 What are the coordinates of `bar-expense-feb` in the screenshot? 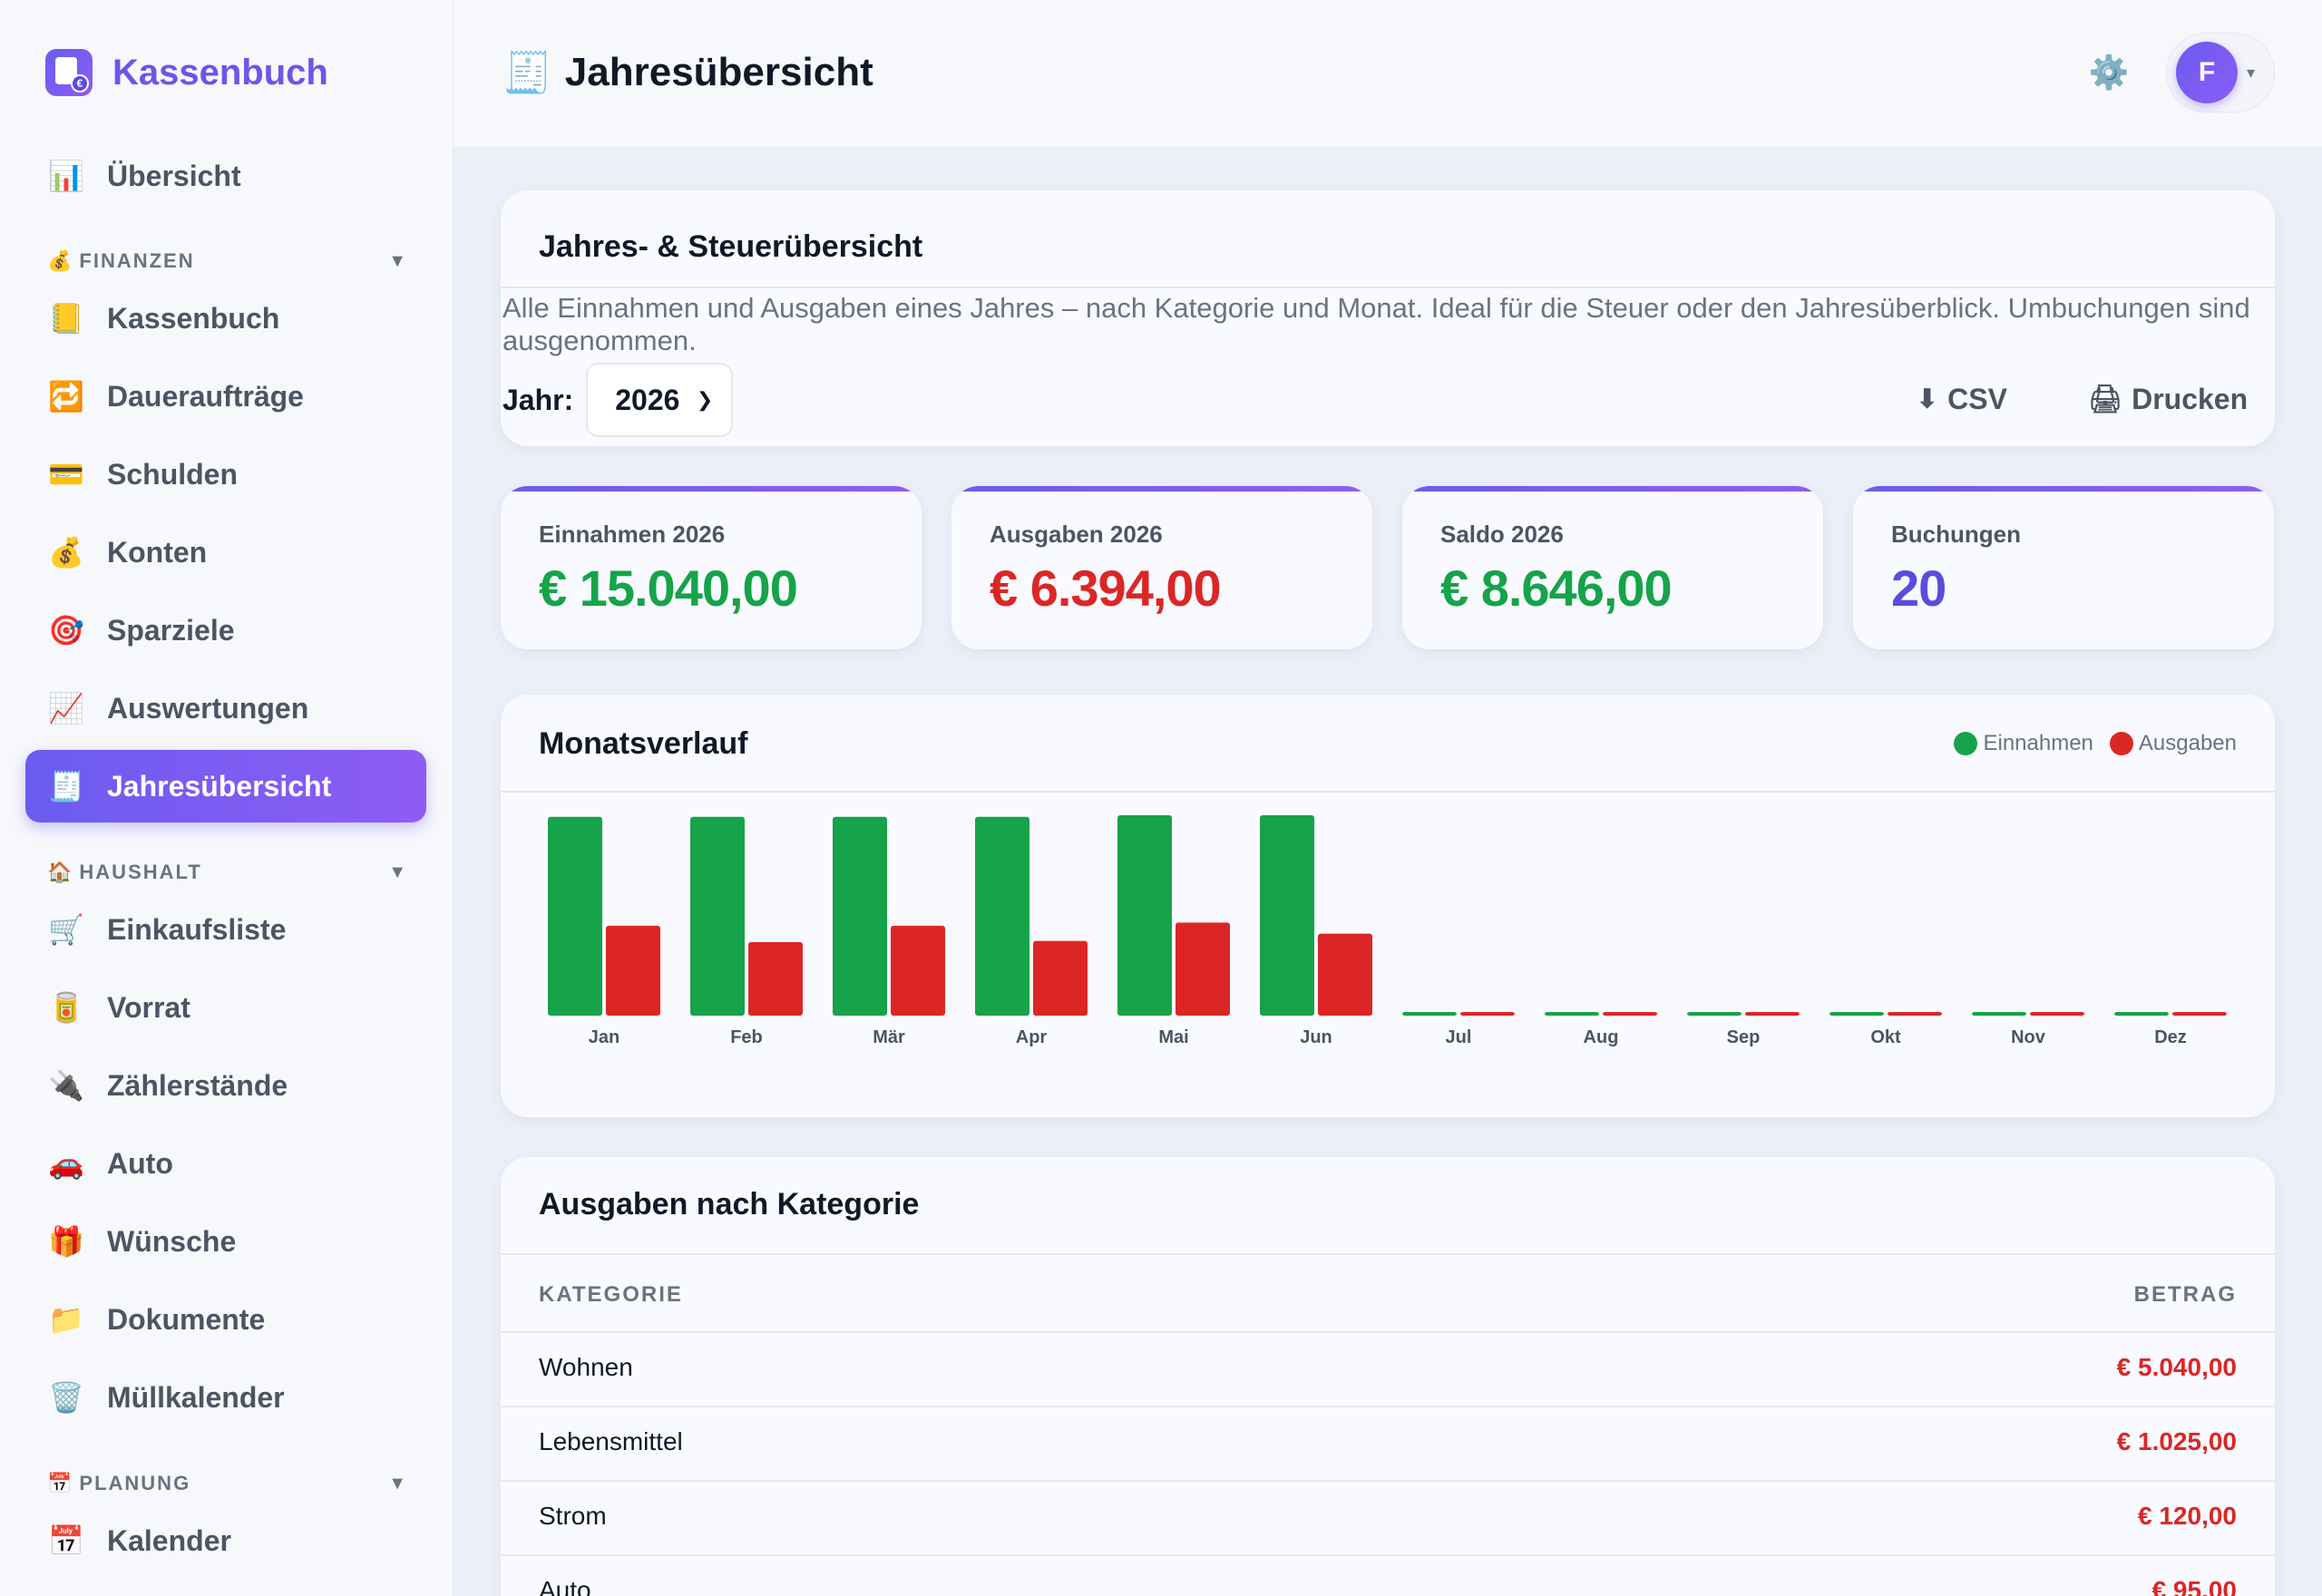 It's located at (776, 978).